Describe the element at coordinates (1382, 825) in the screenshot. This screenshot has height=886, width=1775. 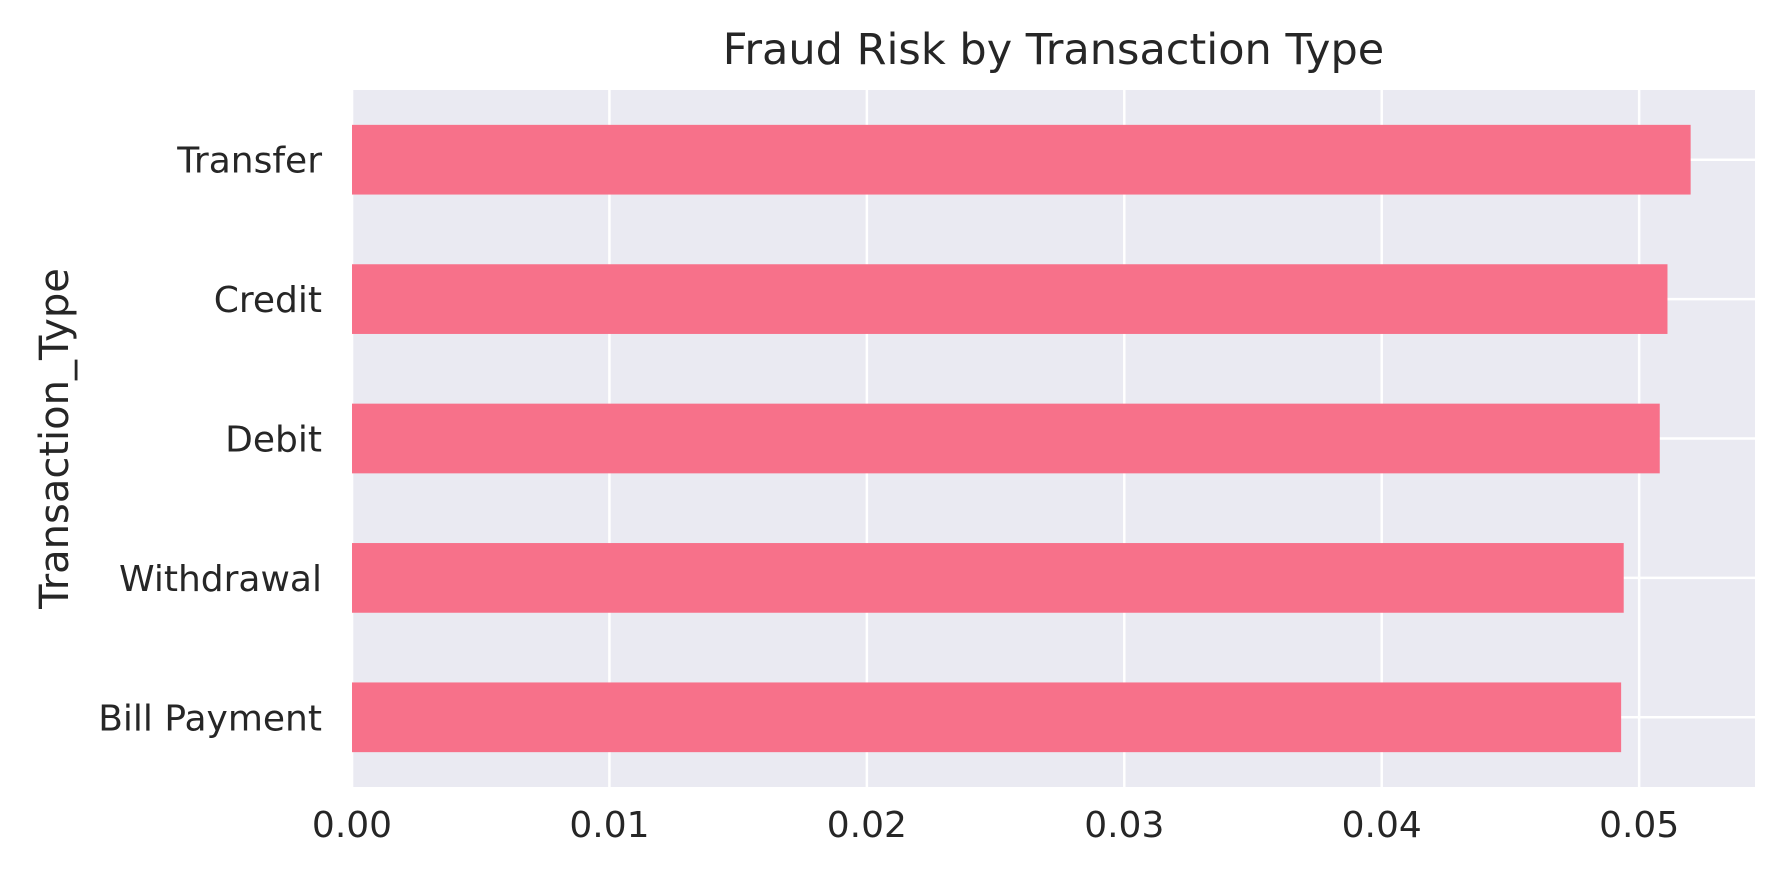
I see `x-tick-label: 0.04` at that location.